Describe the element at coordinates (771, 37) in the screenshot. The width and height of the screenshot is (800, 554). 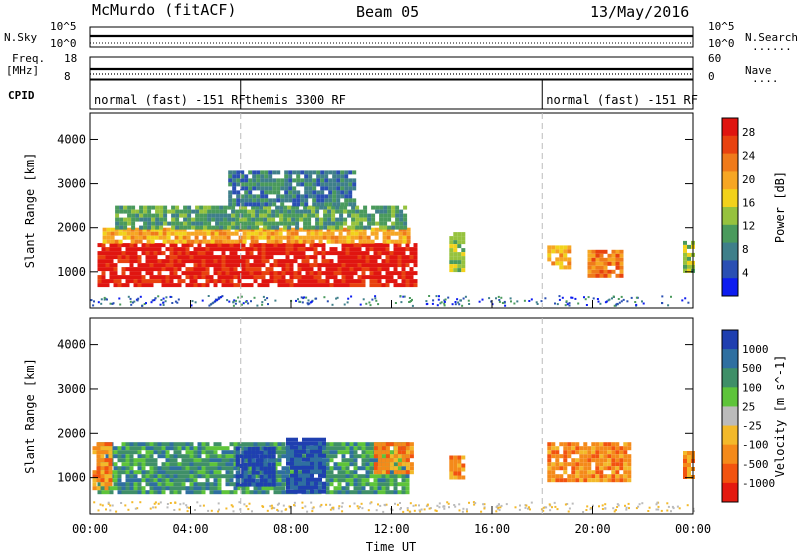
I see `noise-search-label: N.Search` at that location.